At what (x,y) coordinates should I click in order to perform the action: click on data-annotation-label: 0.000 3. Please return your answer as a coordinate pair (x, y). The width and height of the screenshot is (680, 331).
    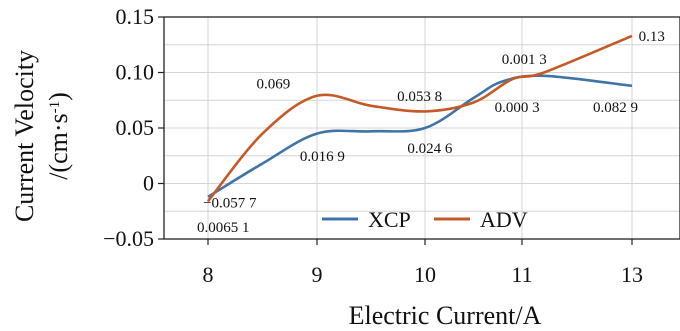
    Looking at the image, I should click on (517, 108).